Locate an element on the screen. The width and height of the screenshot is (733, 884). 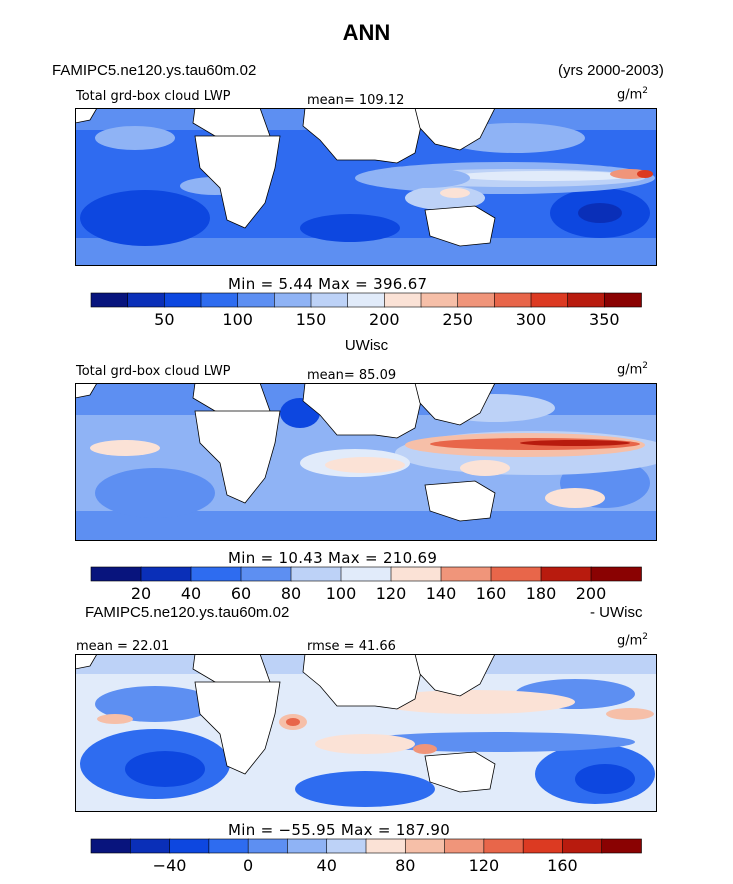
panel1-colorbar: 50 100 150 200 250 300 350 is located at coordinates (366, 310).